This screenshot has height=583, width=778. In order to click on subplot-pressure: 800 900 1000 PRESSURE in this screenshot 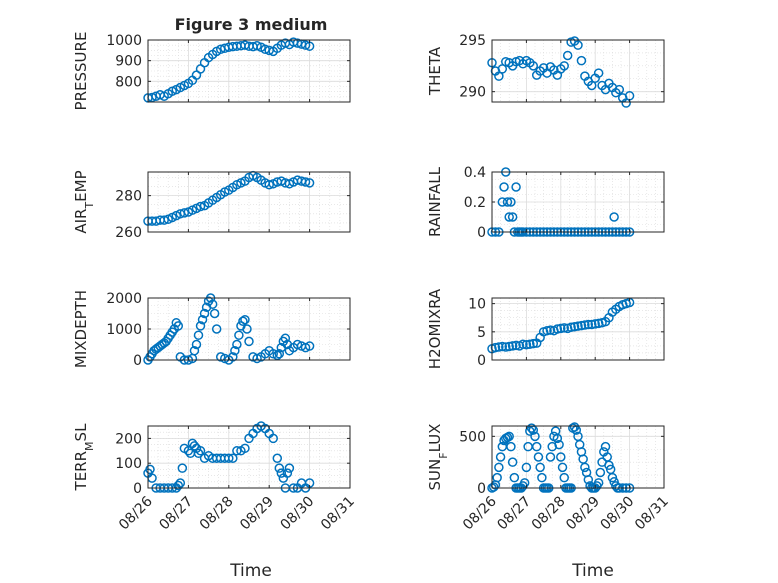, I will do `click(211, 71)`.